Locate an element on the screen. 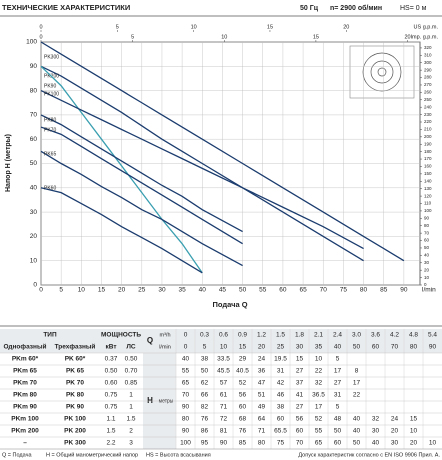  cell-value: 30 is located at coordinates (395, 443).